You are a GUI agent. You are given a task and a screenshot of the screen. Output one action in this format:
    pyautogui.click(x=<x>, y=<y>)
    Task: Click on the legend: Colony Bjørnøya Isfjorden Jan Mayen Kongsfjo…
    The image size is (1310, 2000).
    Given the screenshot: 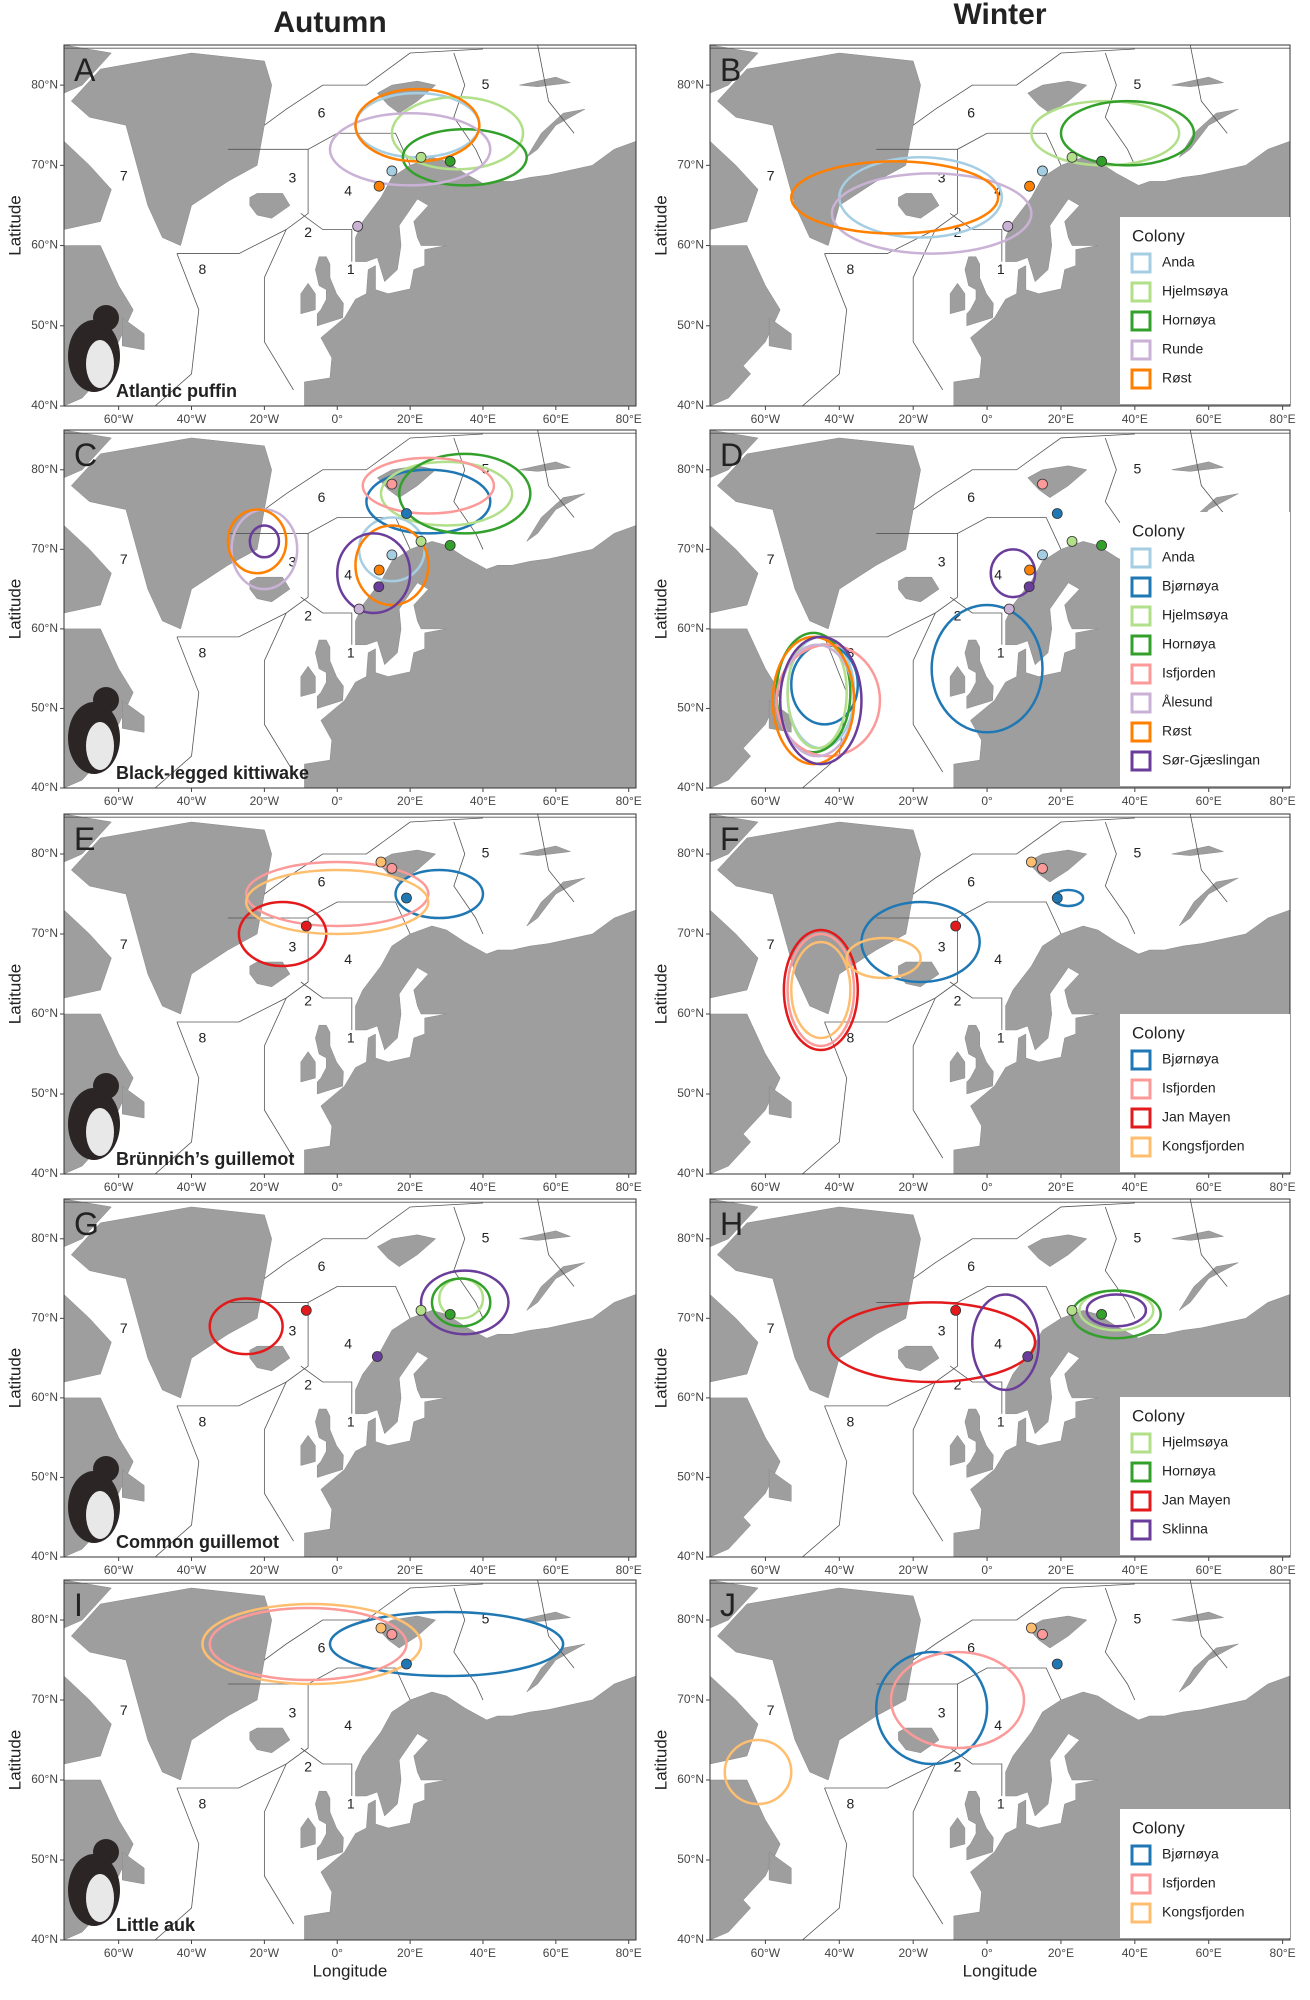 What is the action you would take?
    pyautogui.click(x=1205, y=1093)
    